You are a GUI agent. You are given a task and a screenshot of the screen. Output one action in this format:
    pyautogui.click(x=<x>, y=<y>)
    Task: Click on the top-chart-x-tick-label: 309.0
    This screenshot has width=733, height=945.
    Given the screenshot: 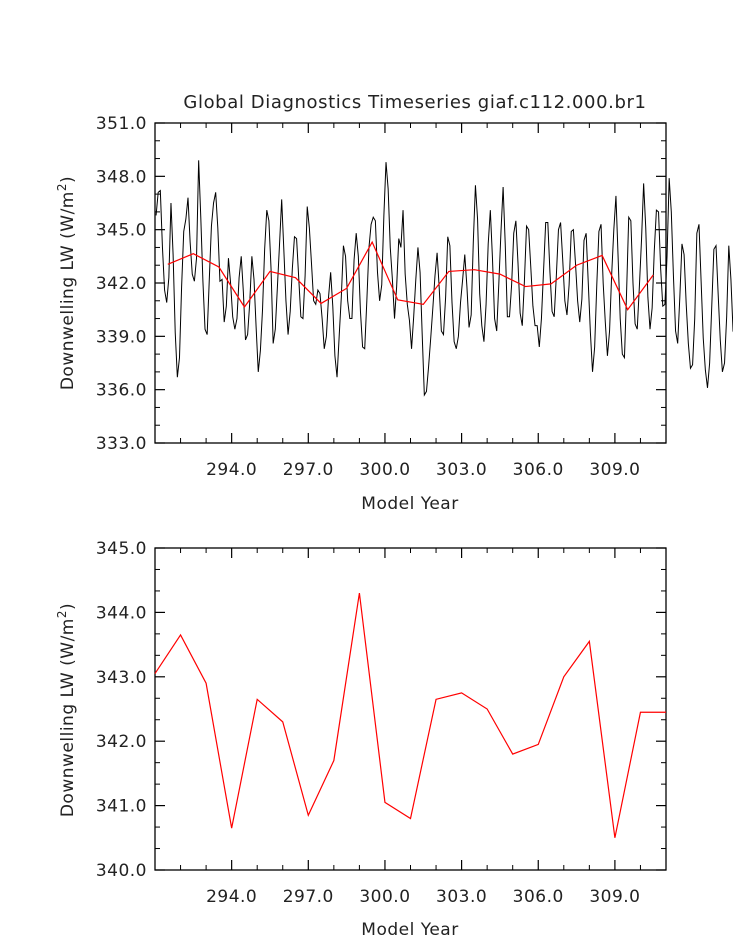 What is the action you would take?
    pyautogui.click(x=614, y=470)
    